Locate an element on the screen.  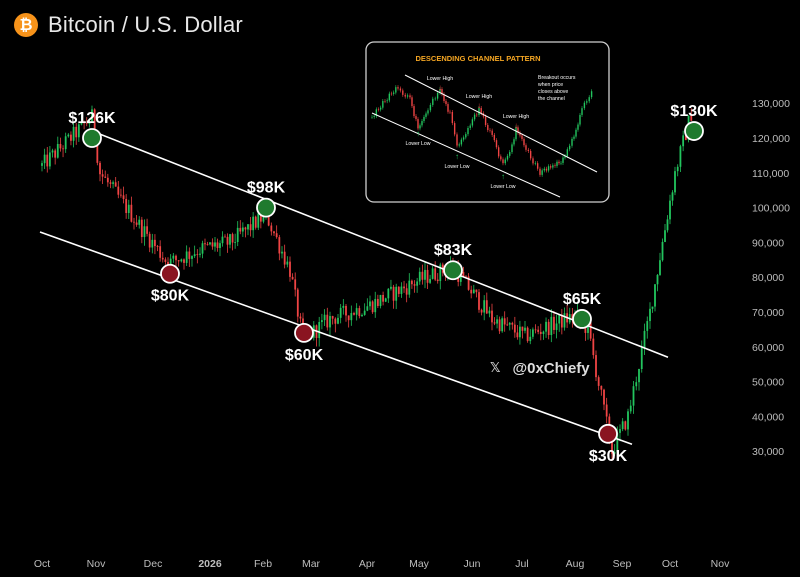
price-marker-label: $65K is located at coordinates (582, 299).